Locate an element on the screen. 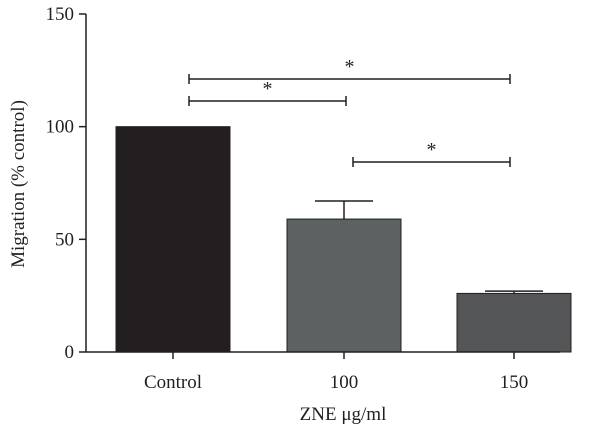 This screenshot has height=434, width=600. significance-bracket-0: * is located at coordinates (349, 70).